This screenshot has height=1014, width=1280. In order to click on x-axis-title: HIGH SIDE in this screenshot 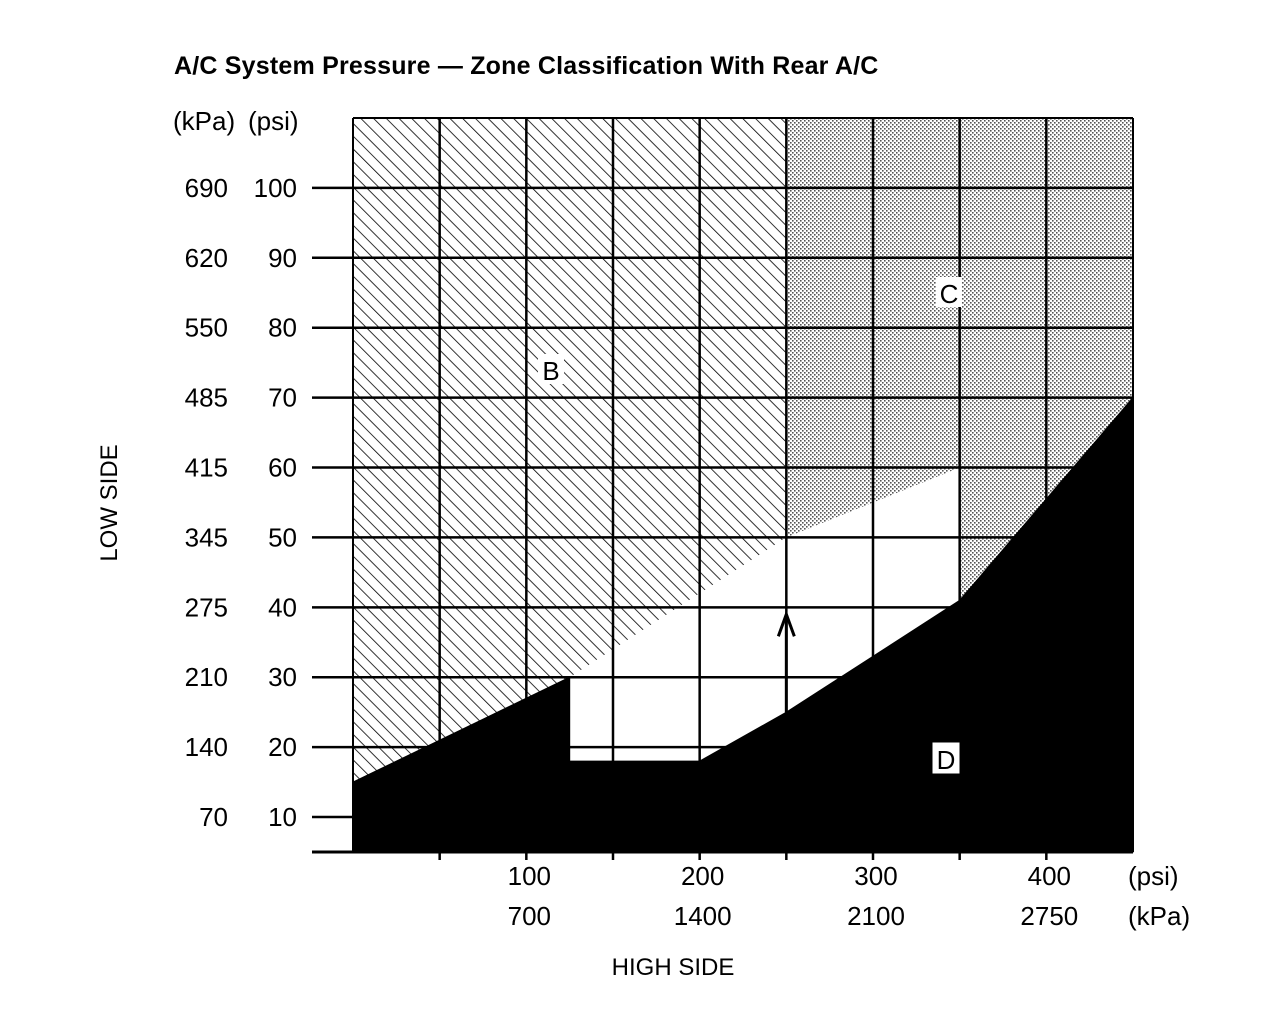, I will do `click(673, 967)`.